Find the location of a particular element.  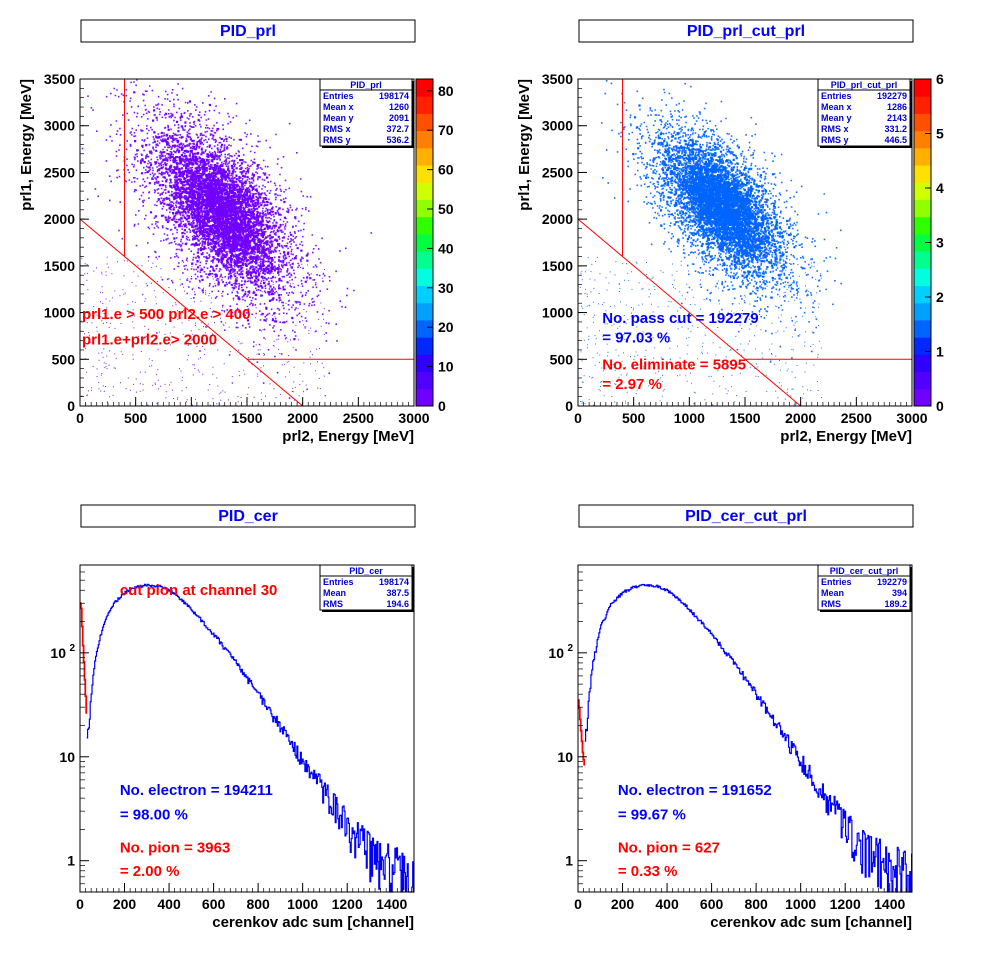

y-tick-label: 2500 is located at coordinates (557, 172).